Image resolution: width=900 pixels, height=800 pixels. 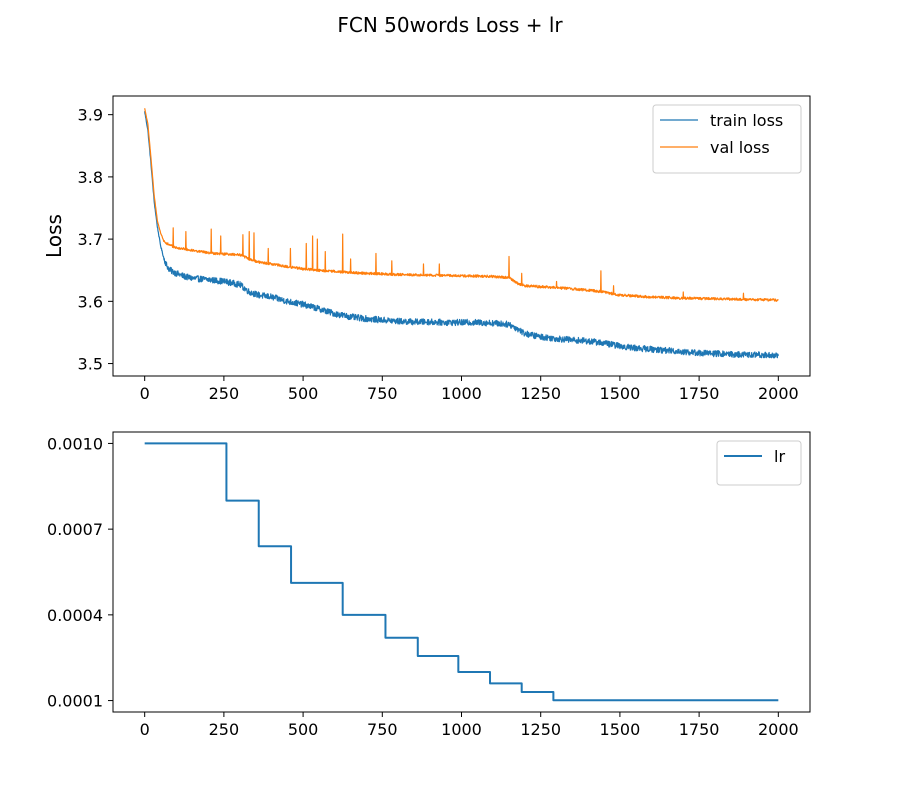 What do you see at coordinates (90, 239) in the screenshot?
I see `y-tick-label: 3.7` at bounding box center [90, 239].